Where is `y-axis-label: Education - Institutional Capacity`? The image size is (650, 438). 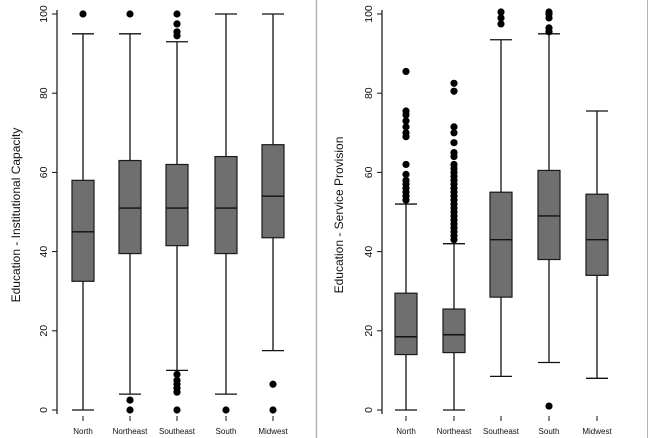
y-axis-label: Education - Institutional Capacity is located at coordinates (16, 215).